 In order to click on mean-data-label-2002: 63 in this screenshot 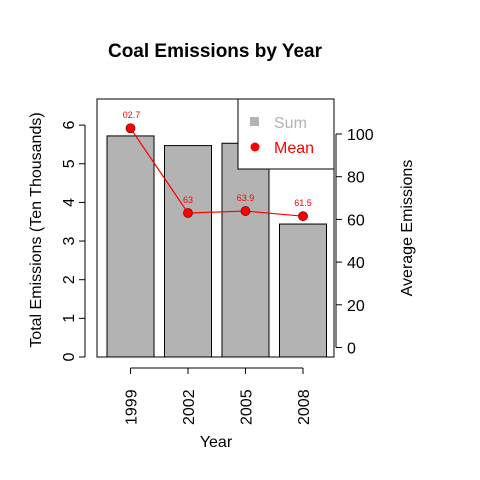, I will do `click(188, 200)`.